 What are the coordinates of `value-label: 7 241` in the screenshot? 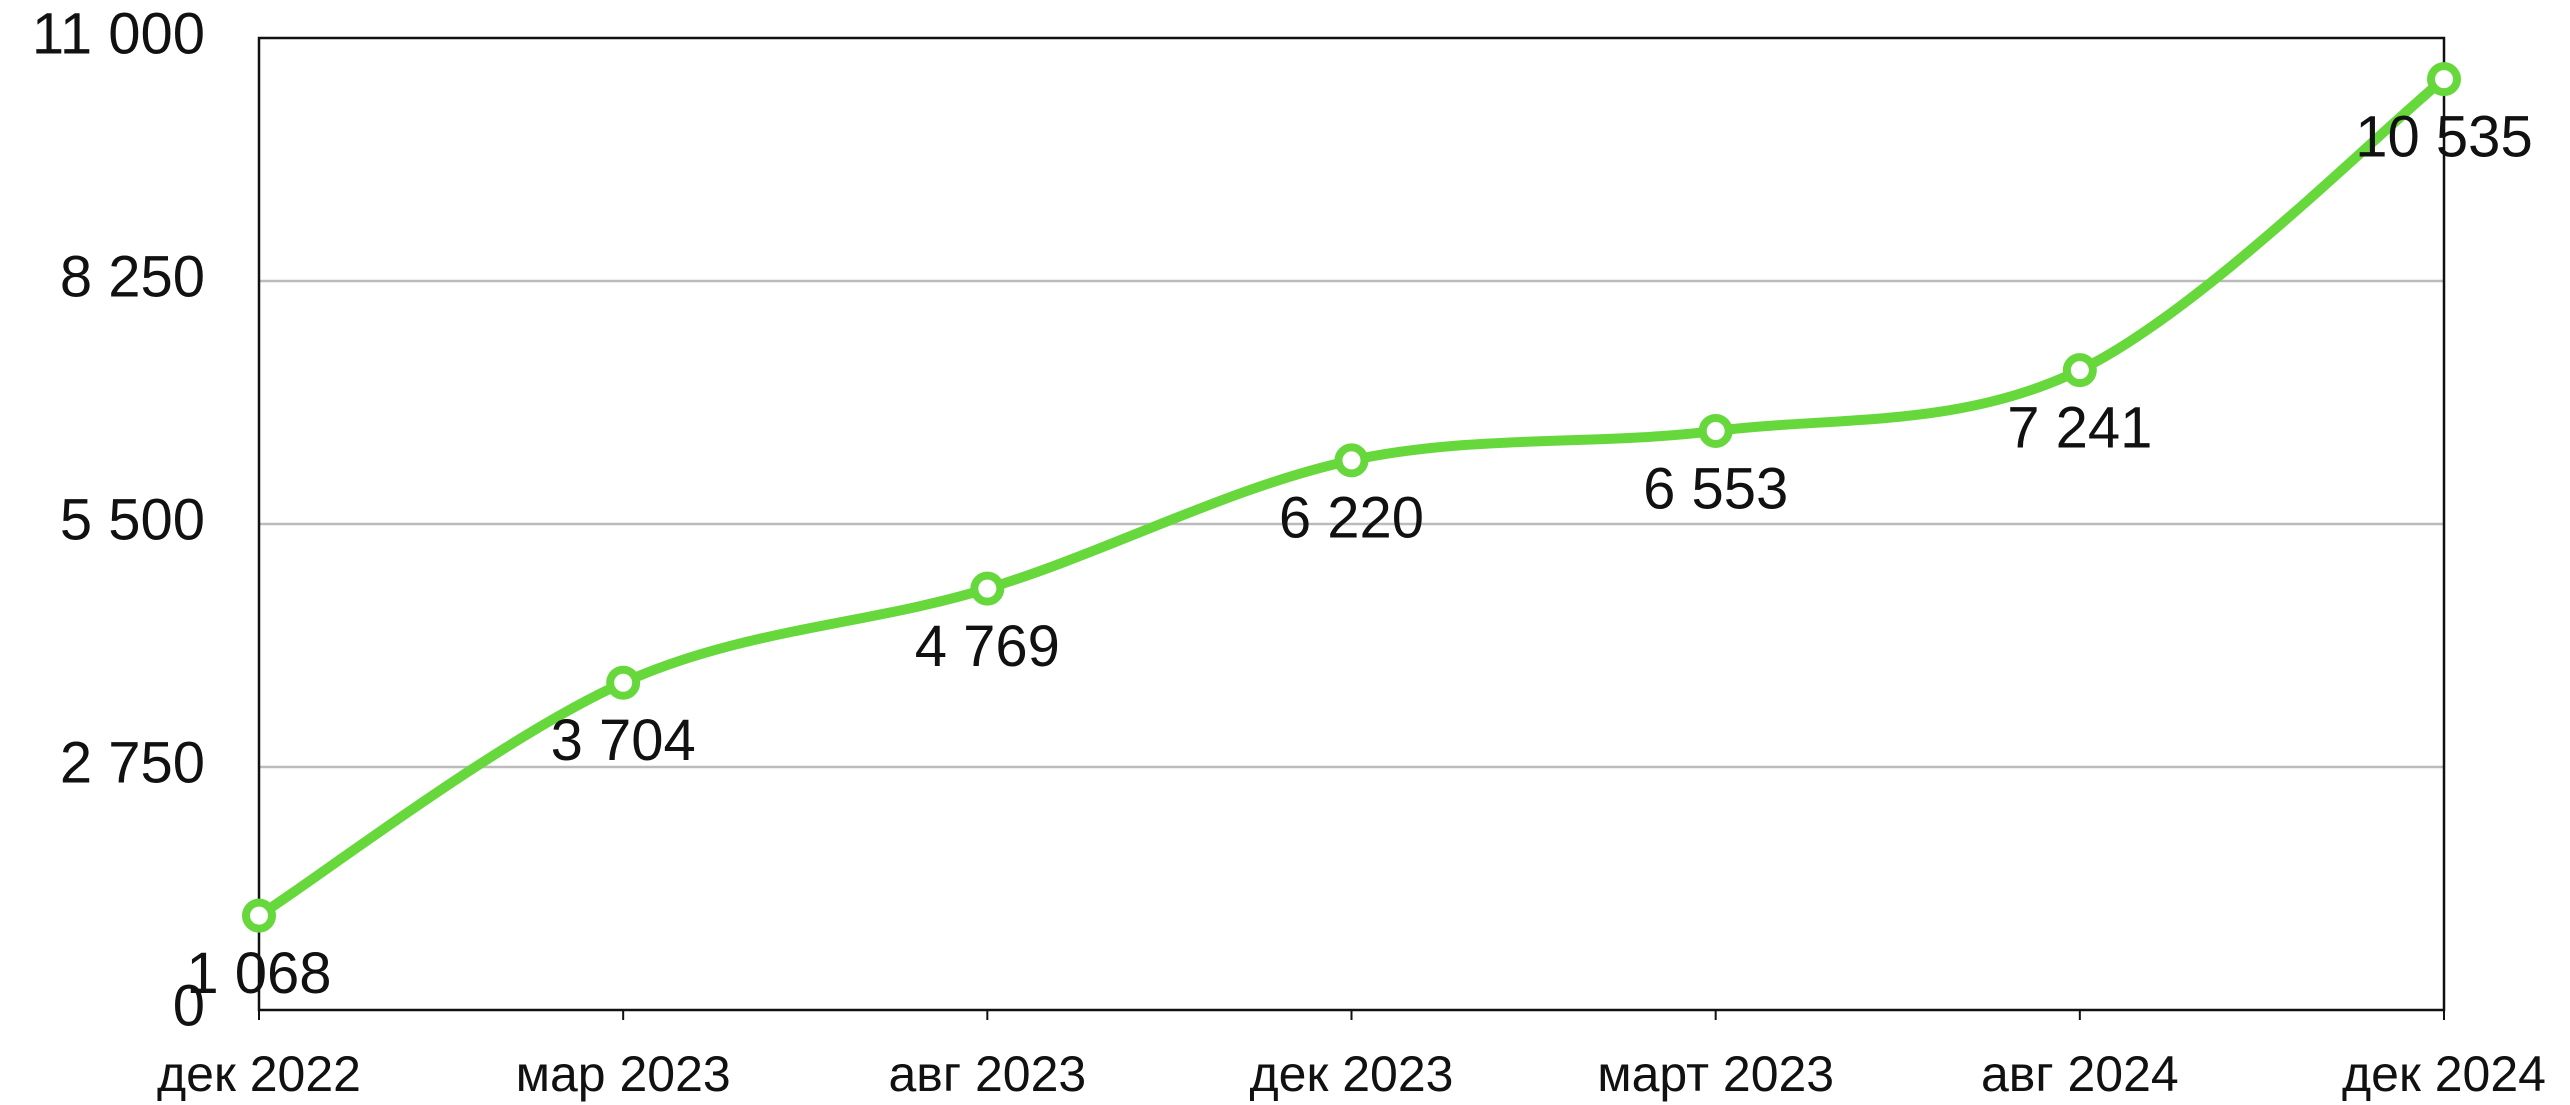 It's located at (2079, 427).